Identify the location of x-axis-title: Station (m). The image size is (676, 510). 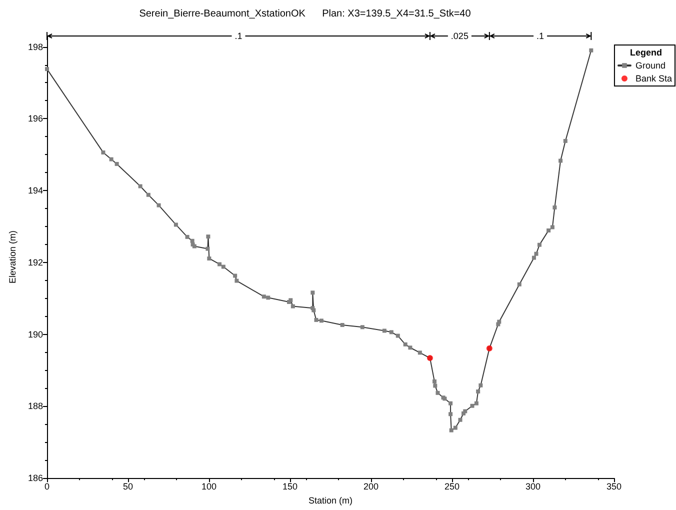
(330, 501).